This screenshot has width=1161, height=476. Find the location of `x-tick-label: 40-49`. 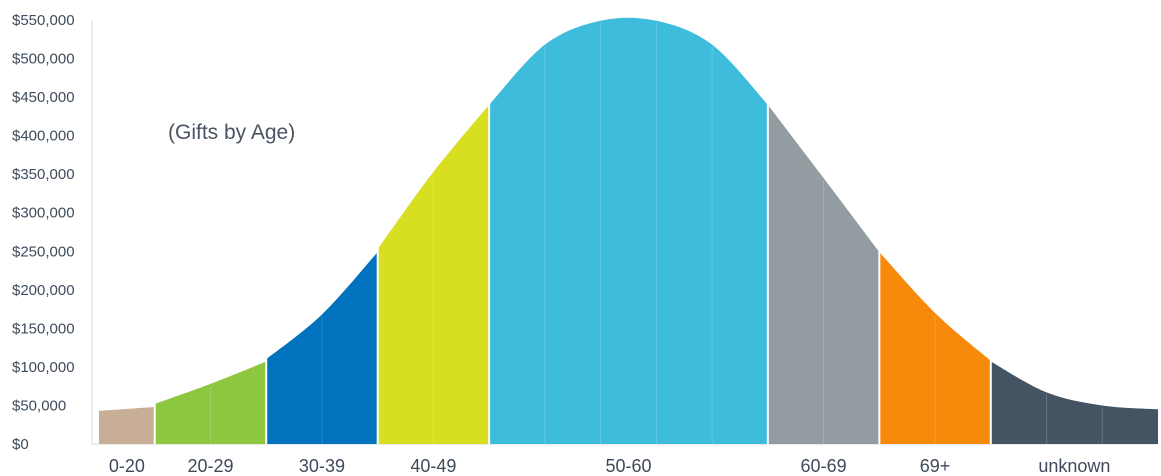

x-tick-label: 40-49 is located at coordinates (433, 466).